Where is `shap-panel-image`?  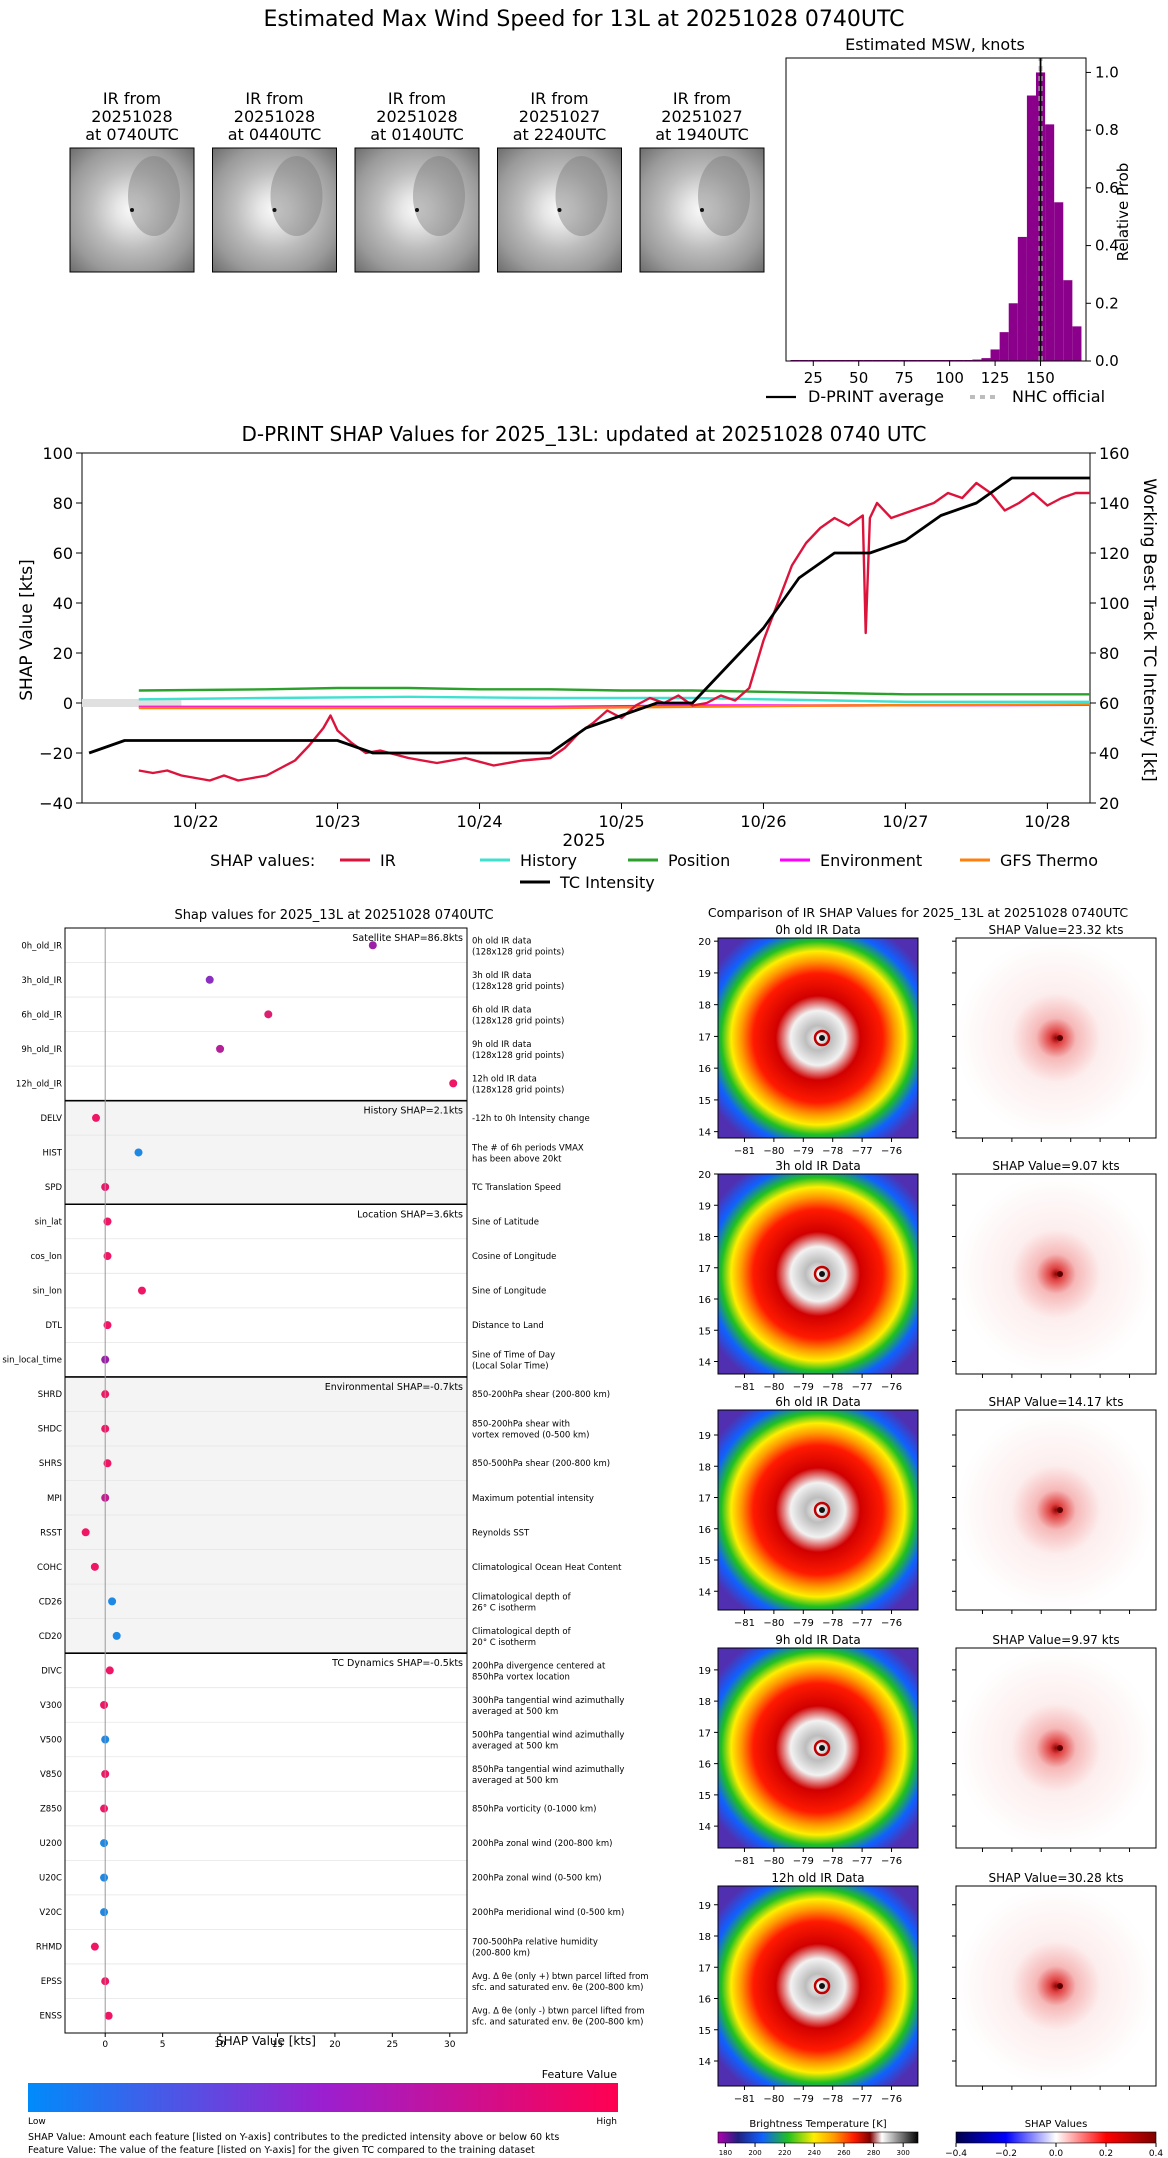
shap-panel-image is located at coordinates (1056, 1038).